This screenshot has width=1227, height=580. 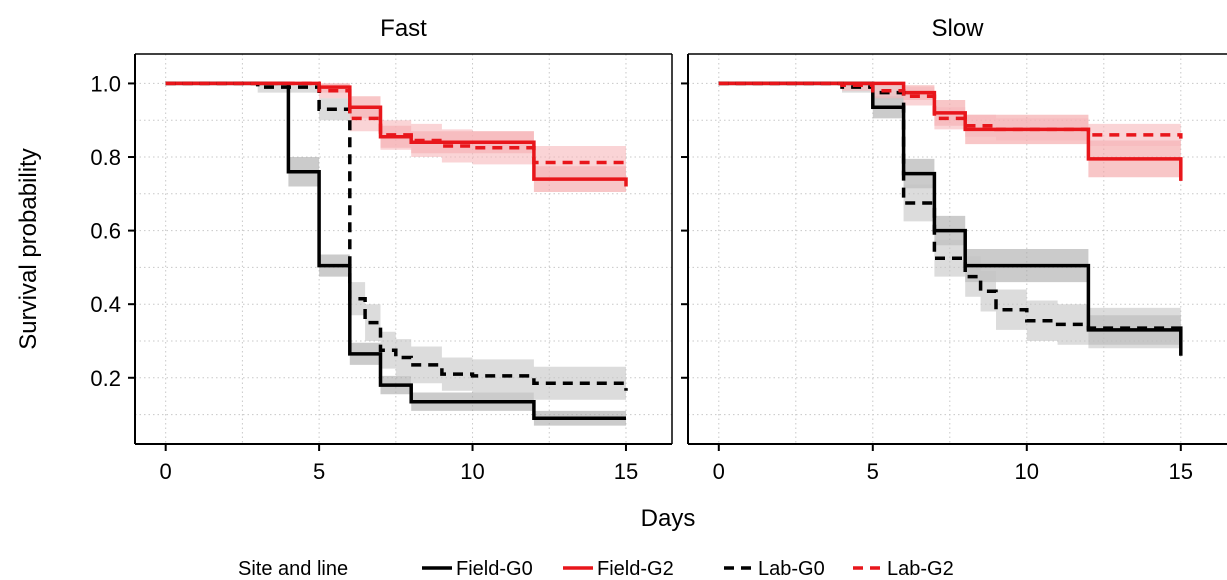 What do you see at coordinates (319, 471) in the screenshot?
I see `x-tick-label-fast-5: 5` at bounding box center [319, 471].